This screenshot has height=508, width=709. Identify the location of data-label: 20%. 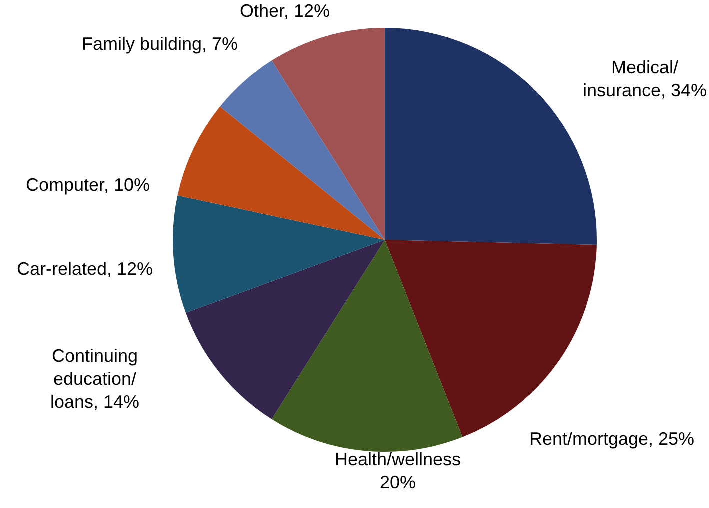
(398, 482).